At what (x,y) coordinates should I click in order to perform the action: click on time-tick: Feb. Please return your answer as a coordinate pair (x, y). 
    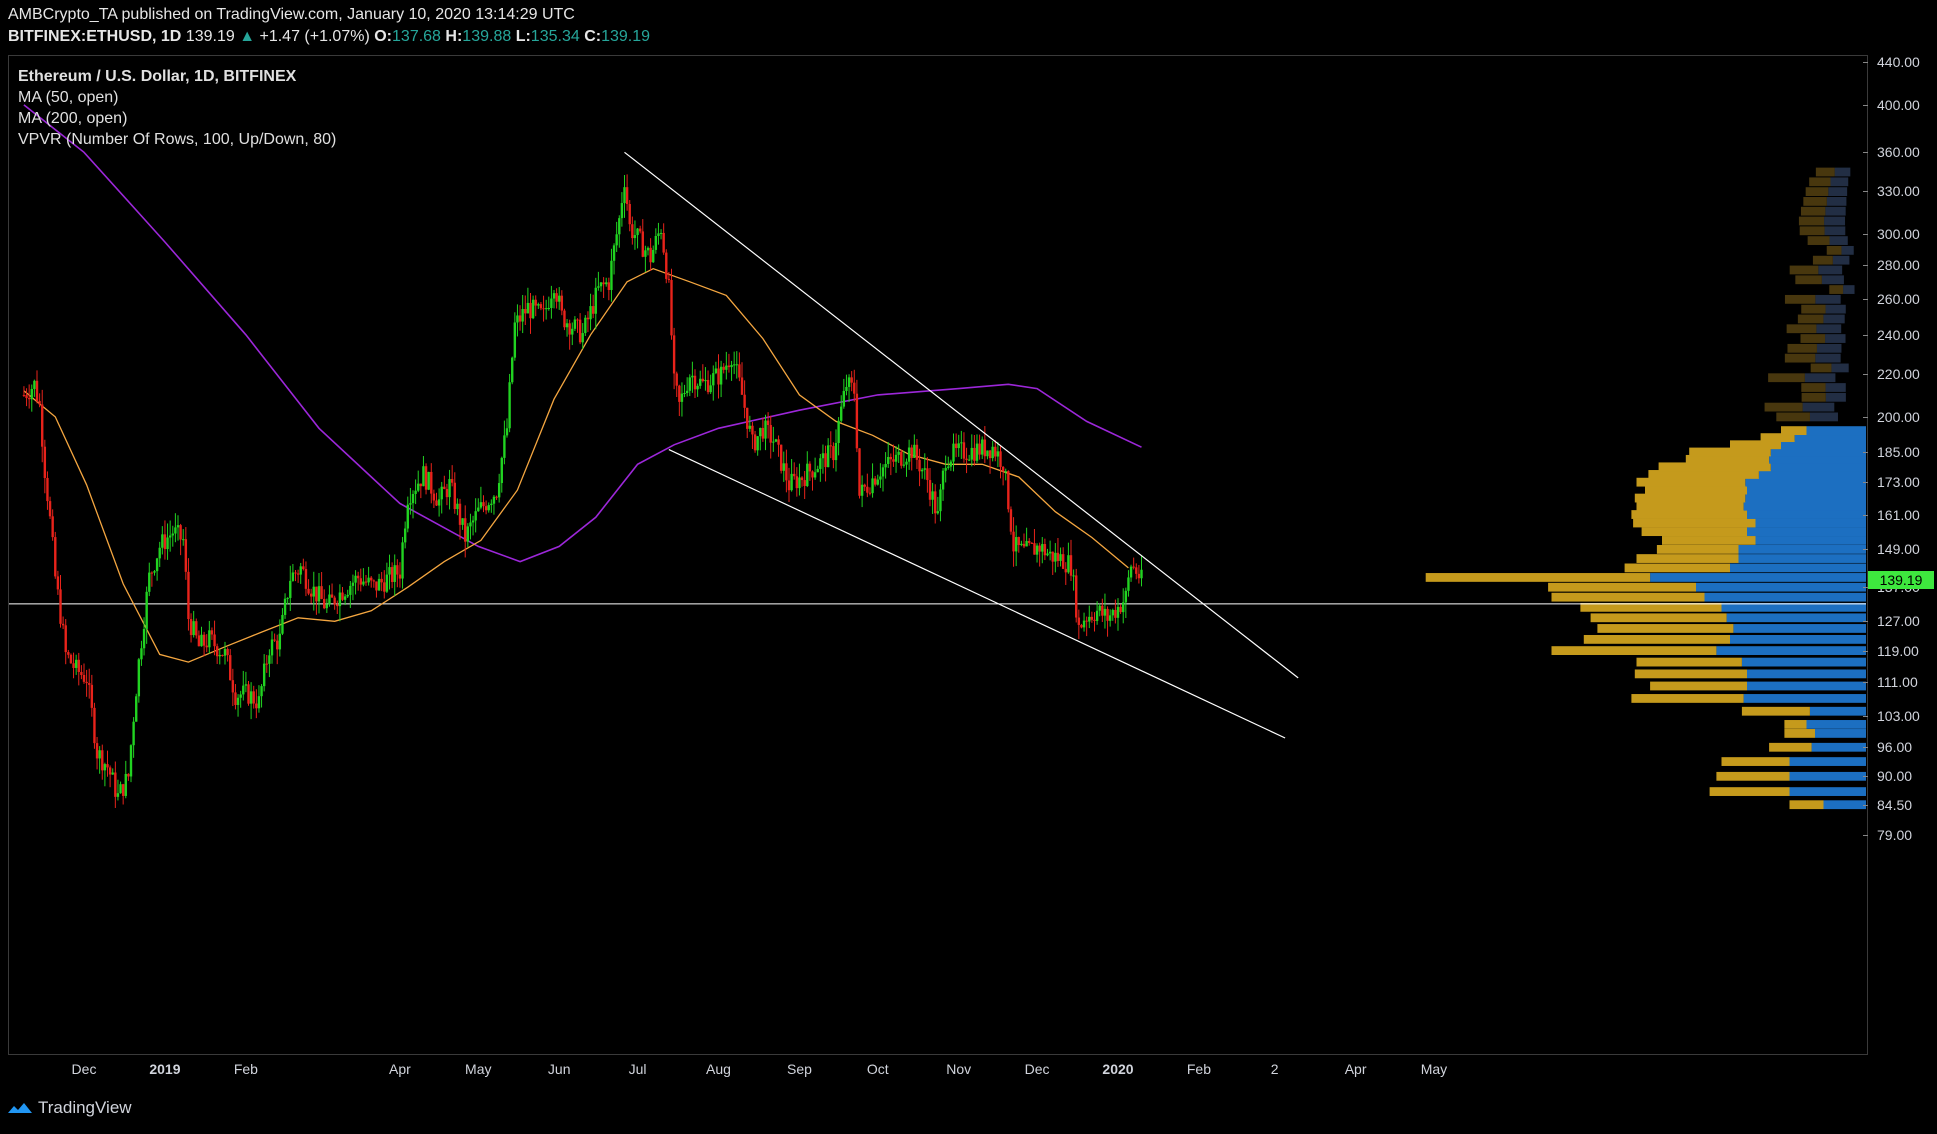
    Looking at the image, I should click on (245, 1069).